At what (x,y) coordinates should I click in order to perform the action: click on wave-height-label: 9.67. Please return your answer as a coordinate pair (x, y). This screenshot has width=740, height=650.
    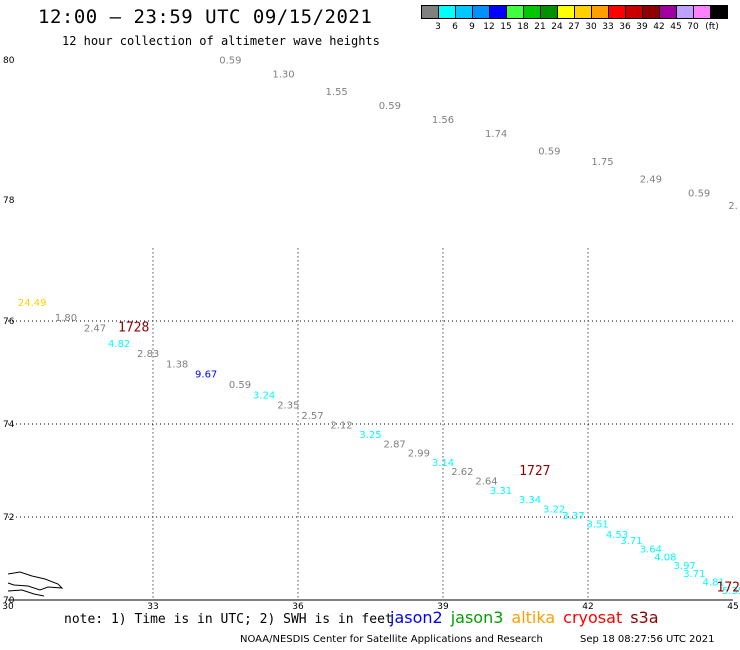
    Looking at the image, I should click on (206, 375).